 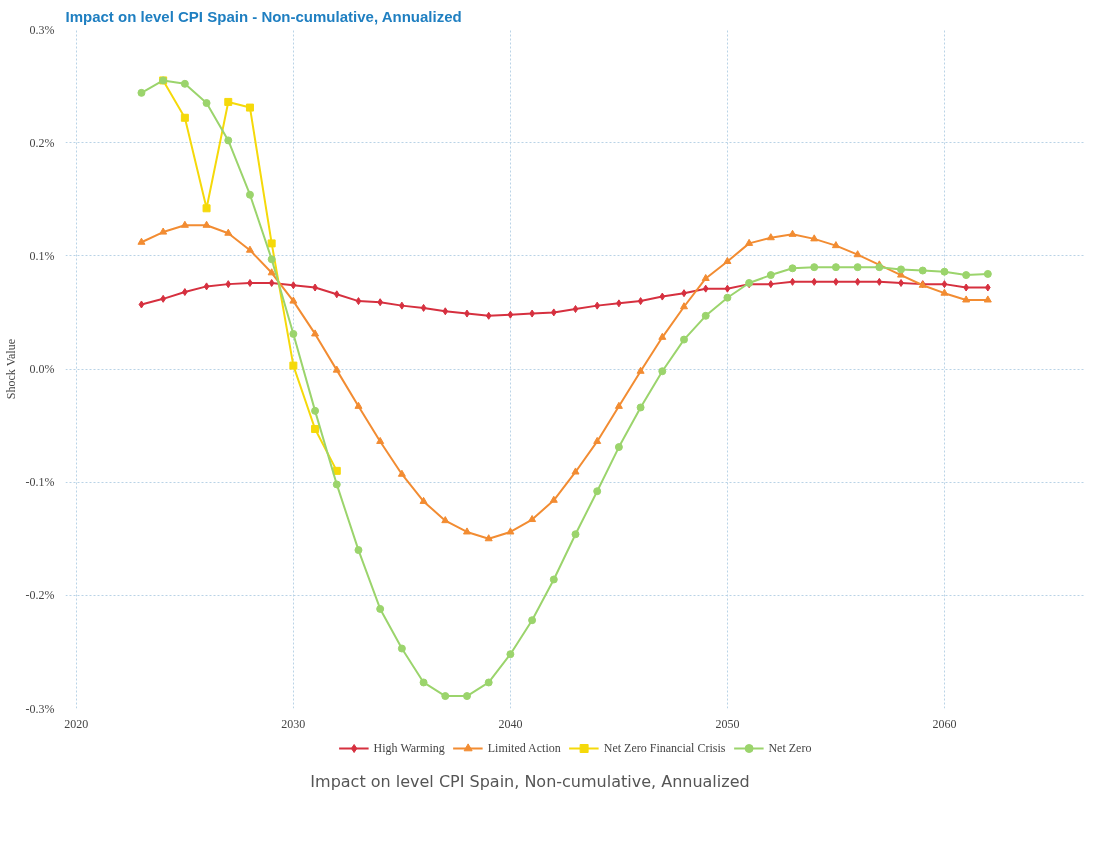 What do you see at coordinates (42, 142) in the screenshot?
I see `y-tick-label: 0.2%` at bounding box center [42, 142].